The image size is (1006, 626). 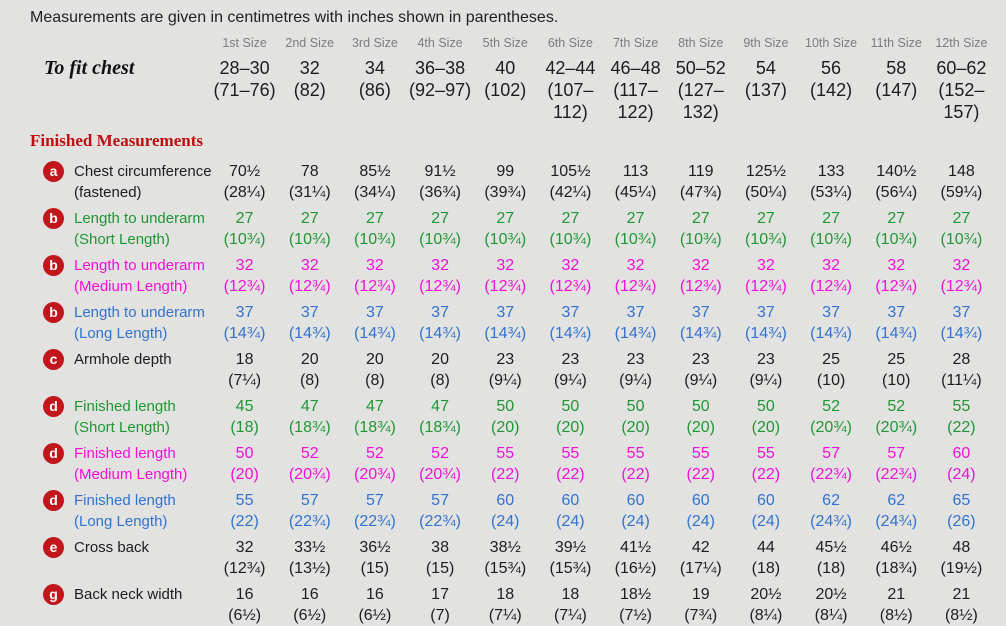 I want to click on inch-value: (50¼), so click(x=766, y=192).